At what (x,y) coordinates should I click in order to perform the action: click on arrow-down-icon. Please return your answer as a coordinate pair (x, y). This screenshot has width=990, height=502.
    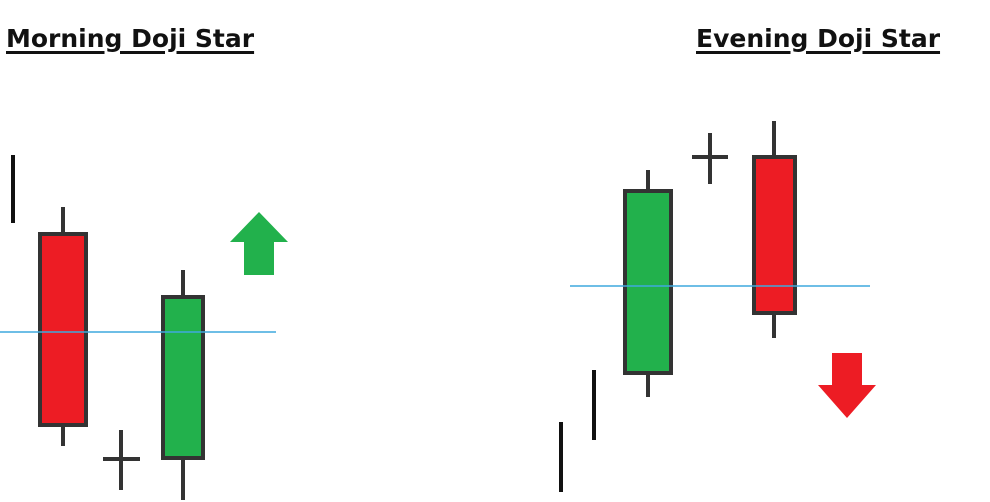
    Looking at the image, I should click on (847, 385).